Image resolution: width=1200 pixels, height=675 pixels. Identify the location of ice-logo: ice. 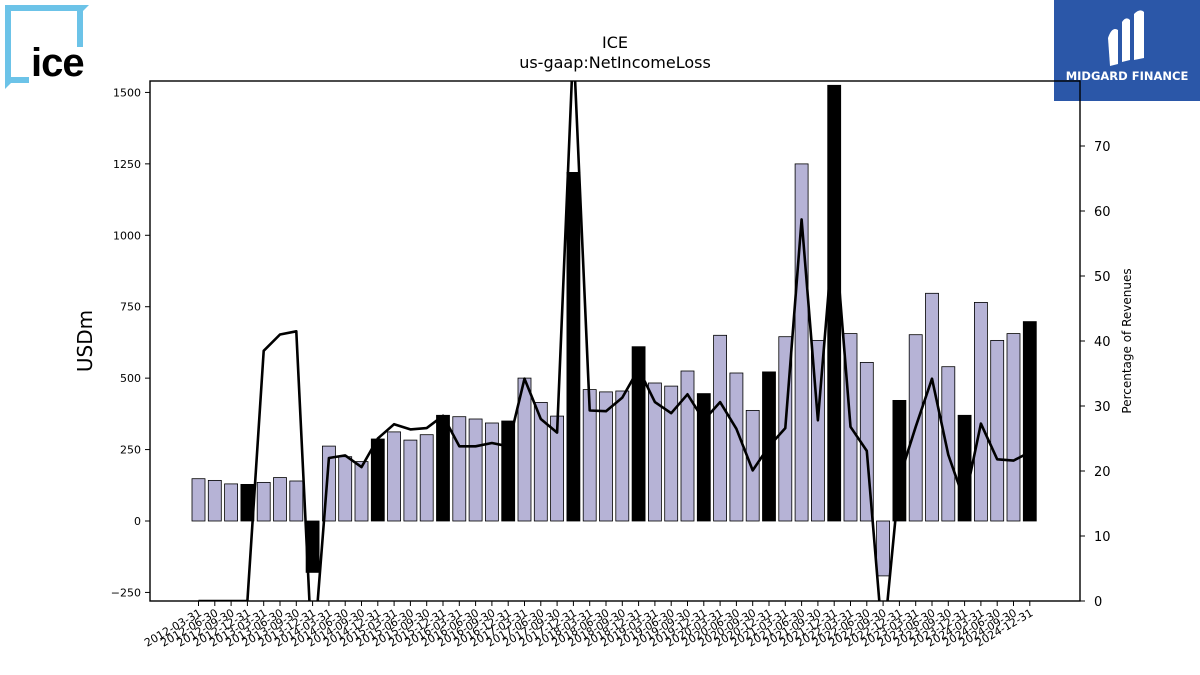
(47, 47).